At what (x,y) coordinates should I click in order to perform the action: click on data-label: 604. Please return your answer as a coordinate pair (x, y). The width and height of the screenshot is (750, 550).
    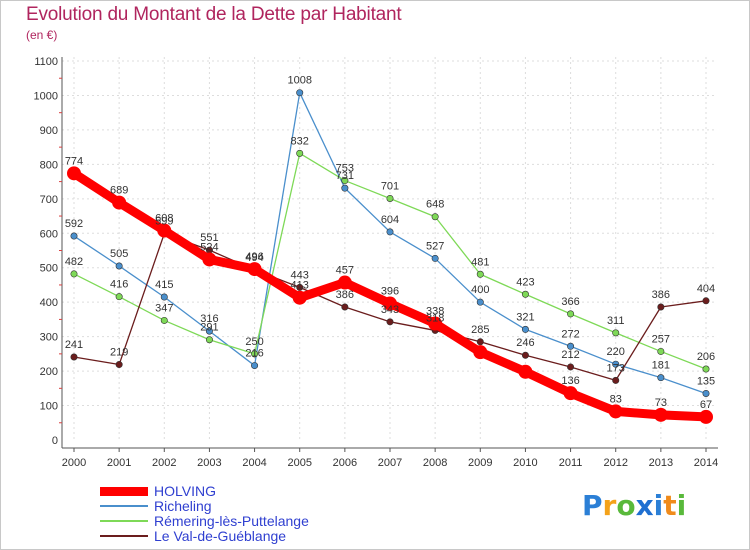
    Looking at the image, I should click on (390, 220).